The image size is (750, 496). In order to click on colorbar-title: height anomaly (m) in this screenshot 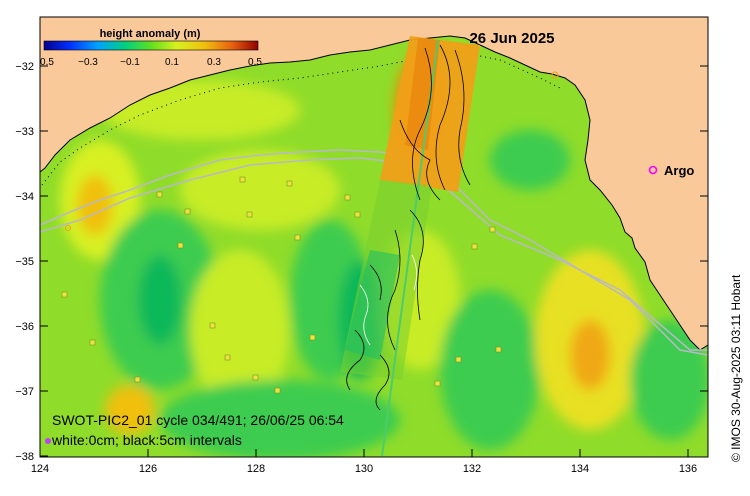, I will do `click(150, 34)`.